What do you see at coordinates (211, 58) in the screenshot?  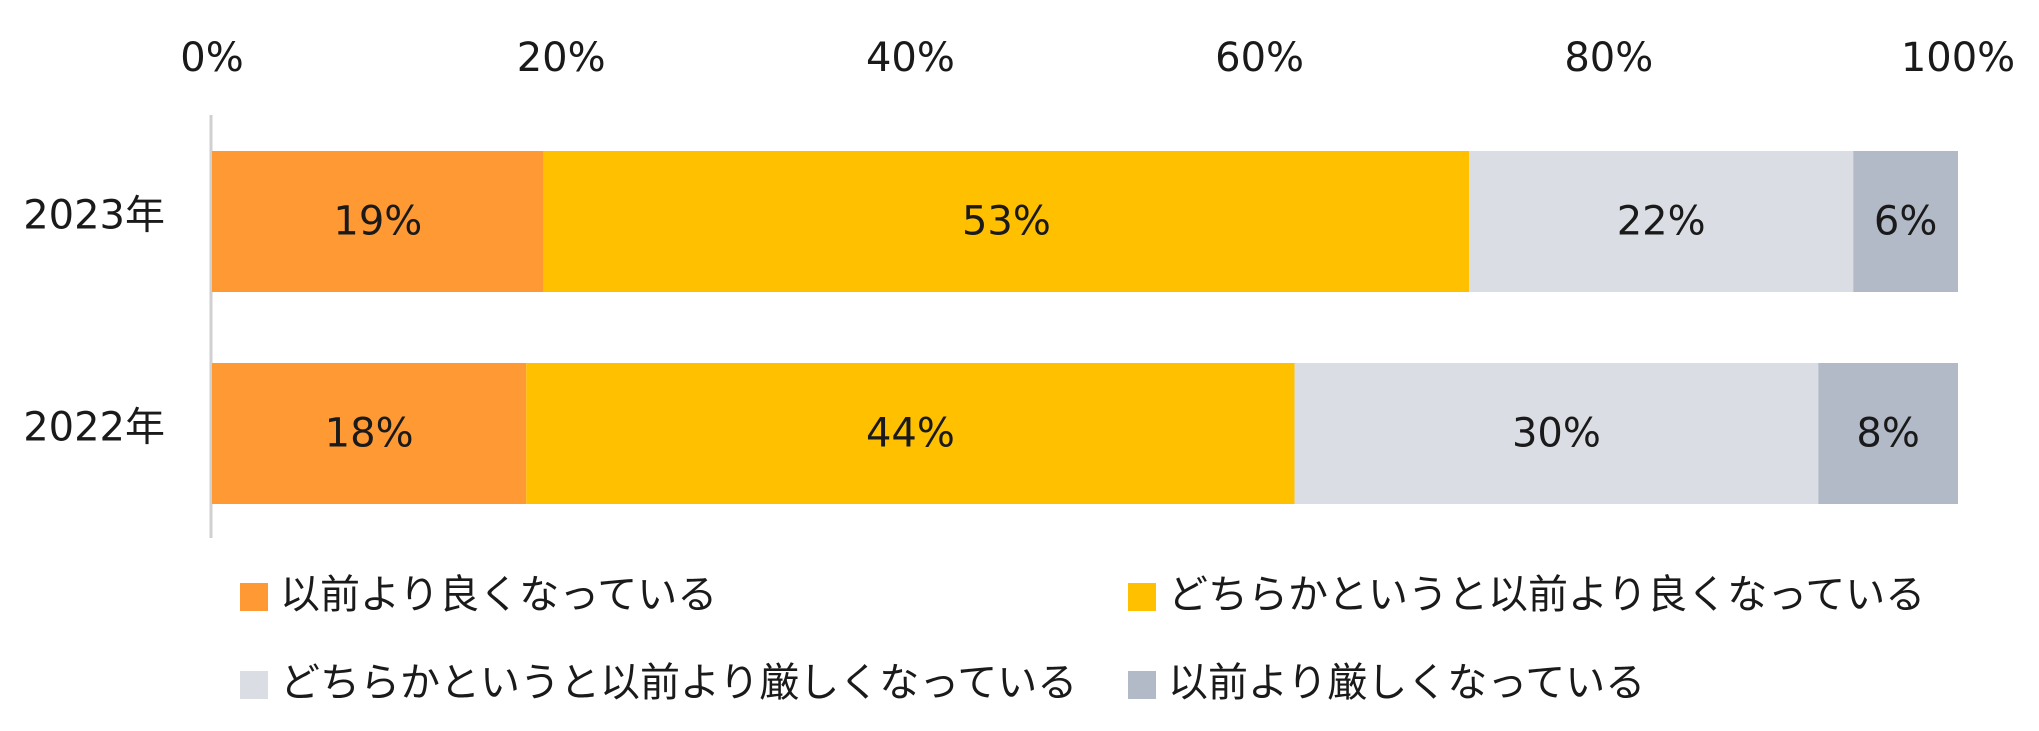 I see `x-tick-label: 0%` at bounding box center [211, 58].